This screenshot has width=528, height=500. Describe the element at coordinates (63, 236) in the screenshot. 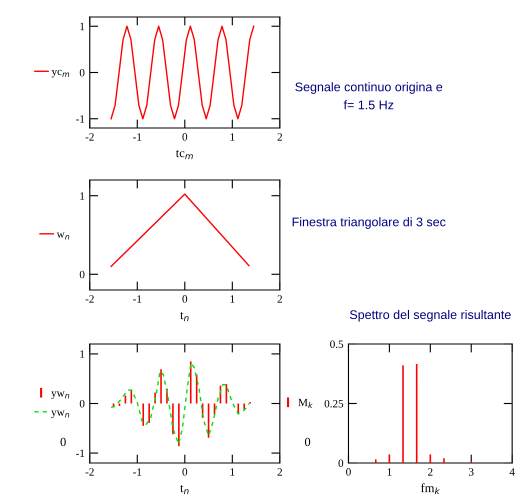

I see `legend-label: w$_{n}$` at that location.